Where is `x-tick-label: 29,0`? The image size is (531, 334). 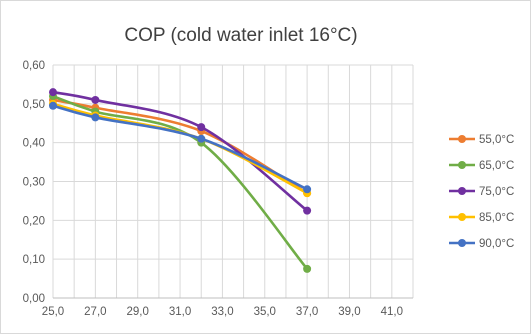 x-tick-label: 29,0 is located at coordinates (138, 312).